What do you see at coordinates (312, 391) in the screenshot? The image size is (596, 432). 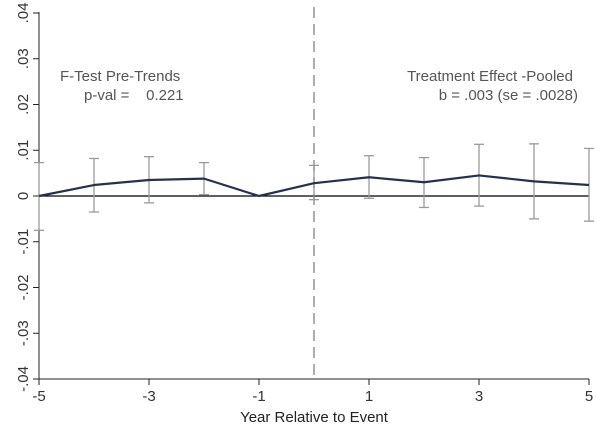 I see `x-axis: -5 -3 -1 1 3 5` at bounding box center [312, 391].